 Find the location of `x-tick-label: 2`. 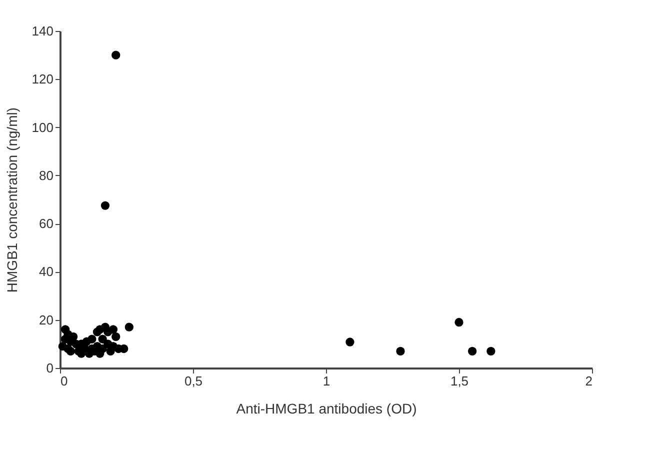

x-tick-label: 2 is located at coordinates (588, 381).